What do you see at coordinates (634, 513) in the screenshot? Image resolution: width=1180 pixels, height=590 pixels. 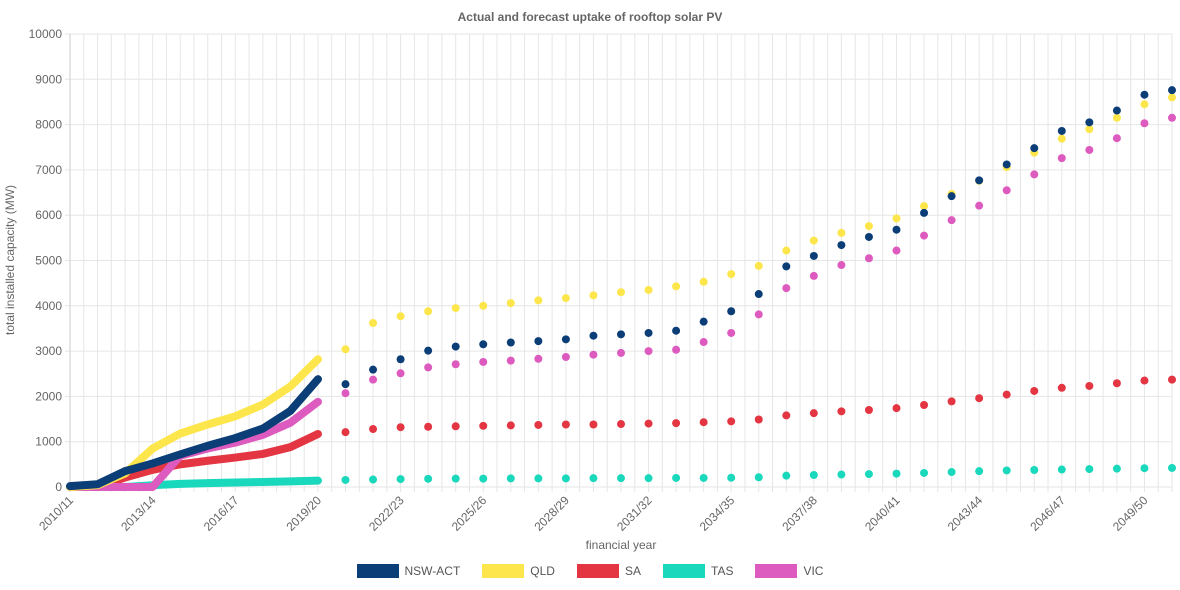 I see `x-tick-label: 2031/32` at bounding box center [634, 513].